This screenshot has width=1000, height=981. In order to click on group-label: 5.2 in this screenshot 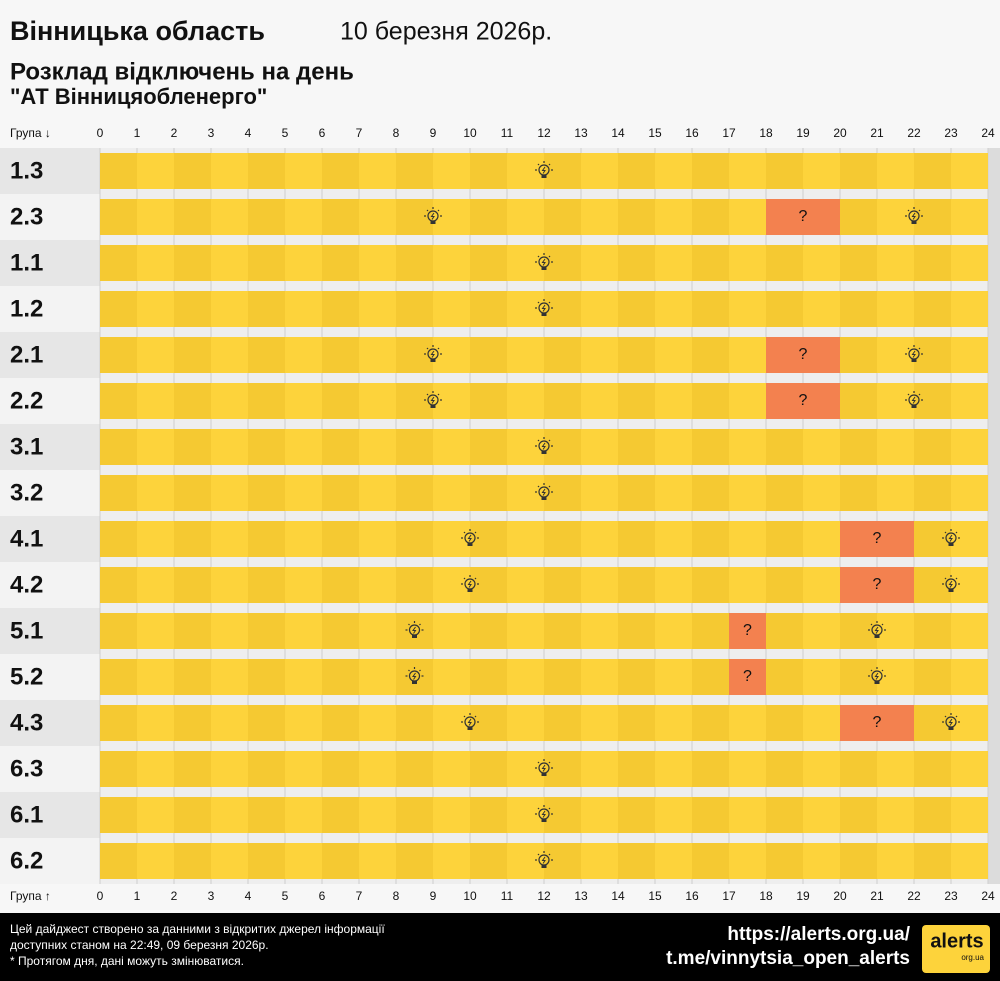, I will do `click(26, 676)`.